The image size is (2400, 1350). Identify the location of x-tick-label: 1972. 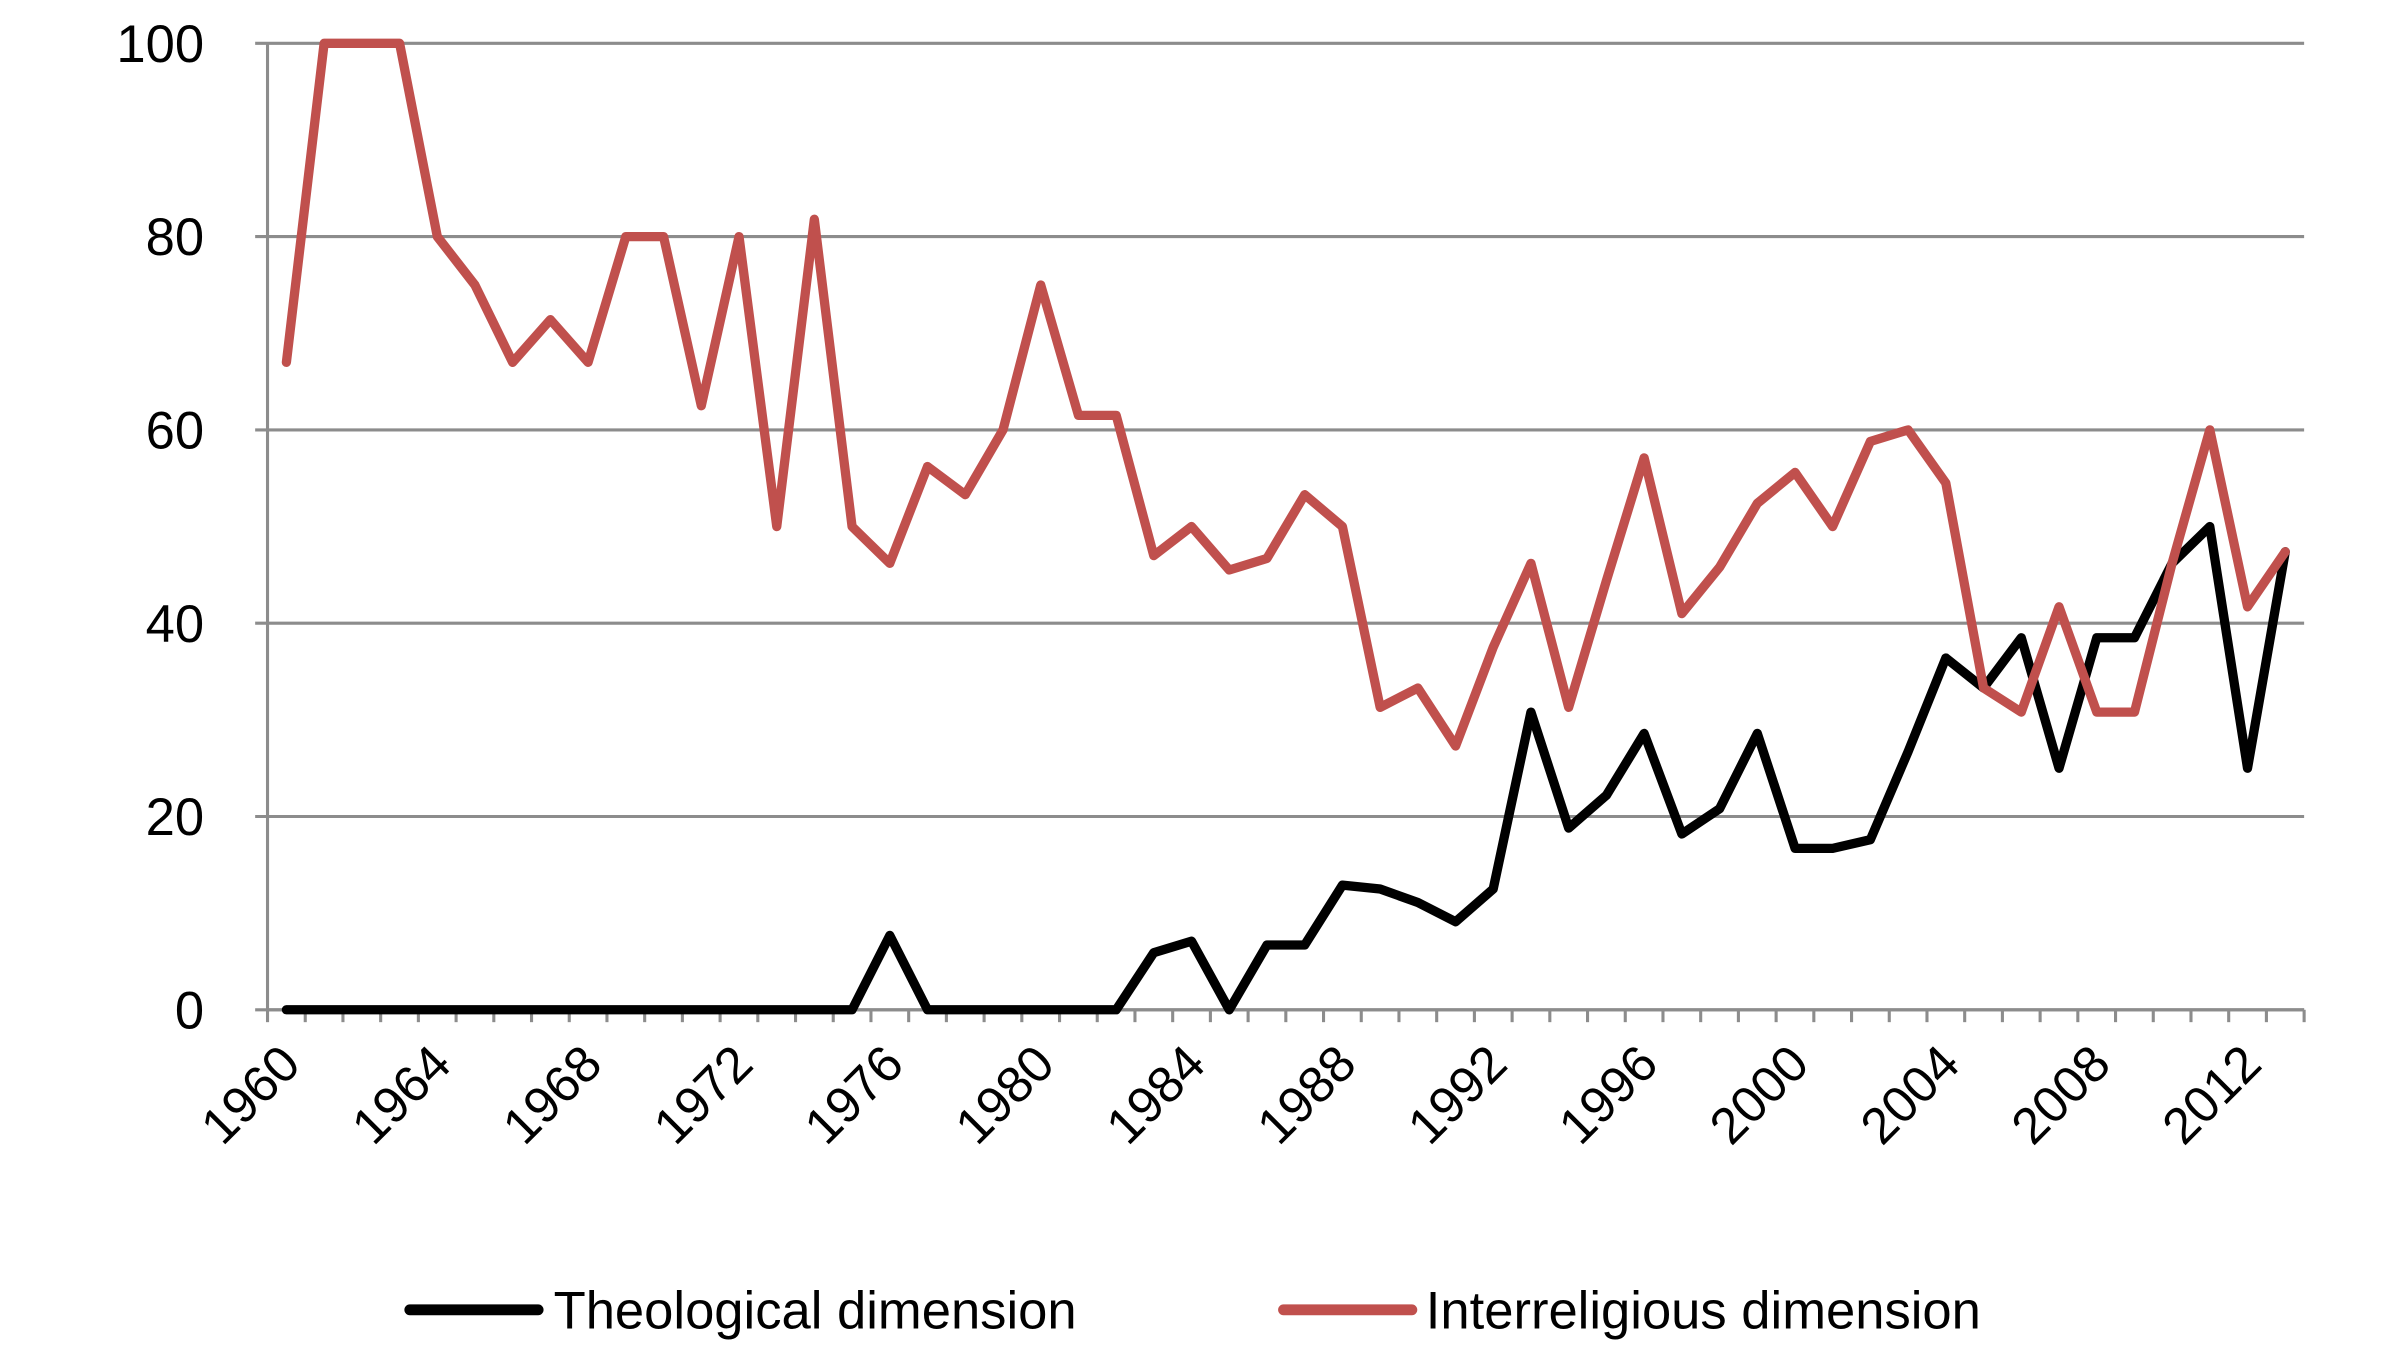
(703, 1094).